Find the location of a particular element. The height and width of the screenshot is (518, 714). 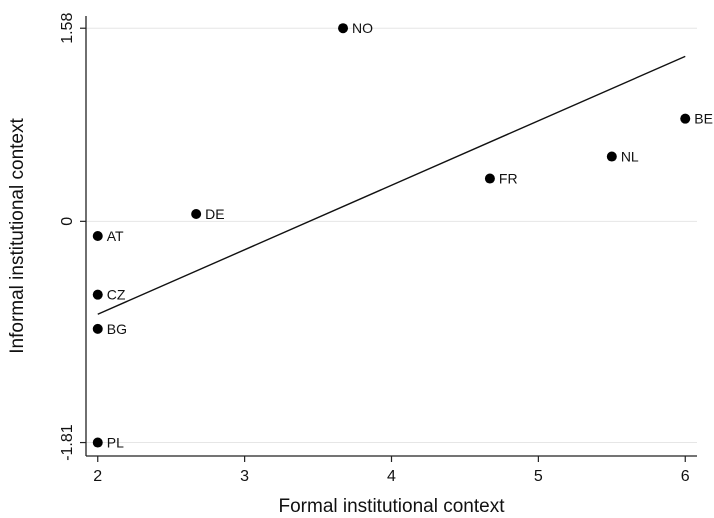

x-tick-label-2: 4 is located at coordinates (391, 476).